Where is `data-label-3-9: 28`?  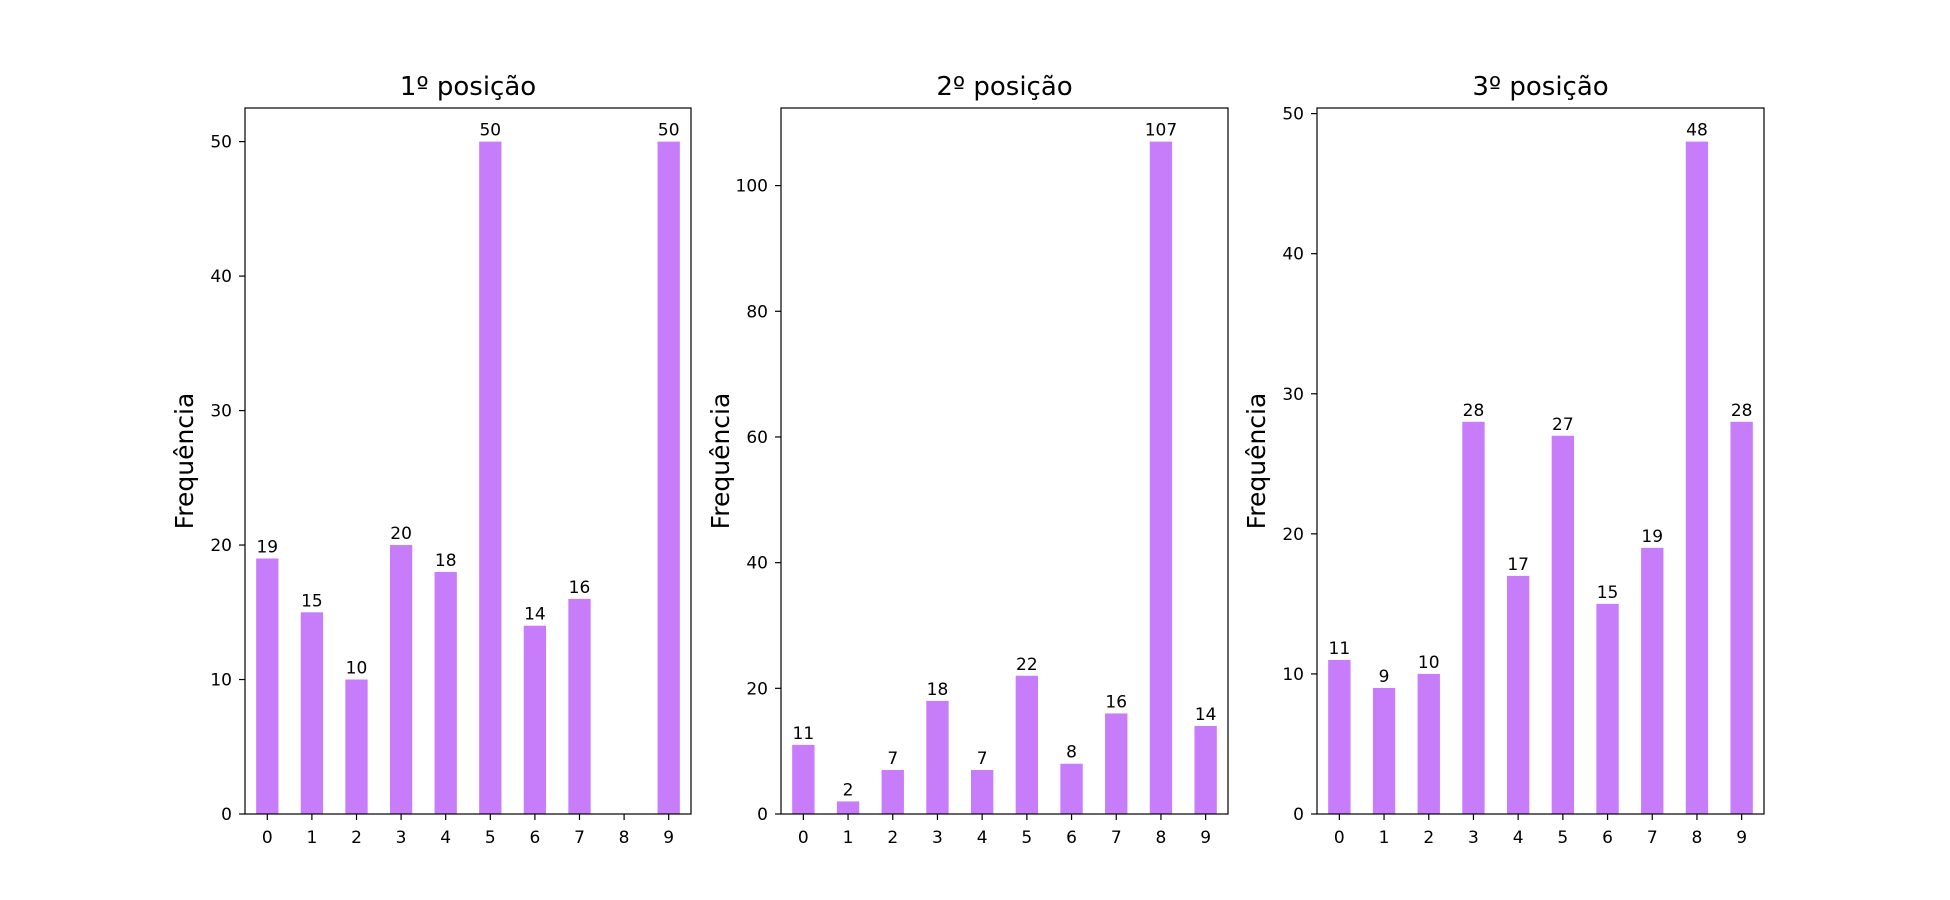 data-label-3-9: 28 is located at coordinates (1742, 411).